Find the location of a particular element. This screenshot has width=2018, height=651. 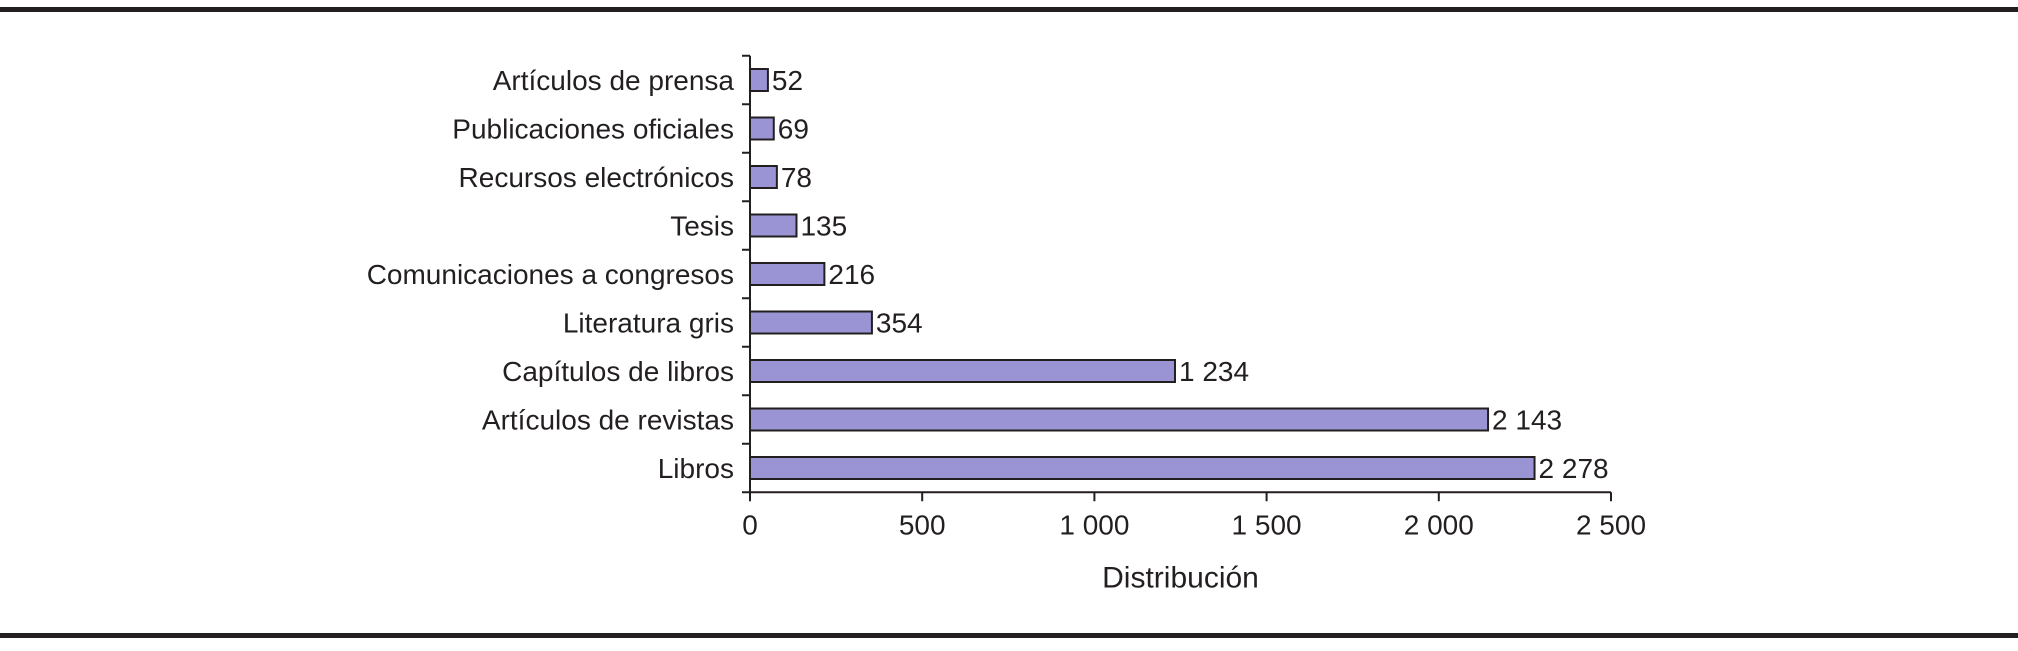

x-tick-label-5: 2 500 is located at coordinates (1611, 524).